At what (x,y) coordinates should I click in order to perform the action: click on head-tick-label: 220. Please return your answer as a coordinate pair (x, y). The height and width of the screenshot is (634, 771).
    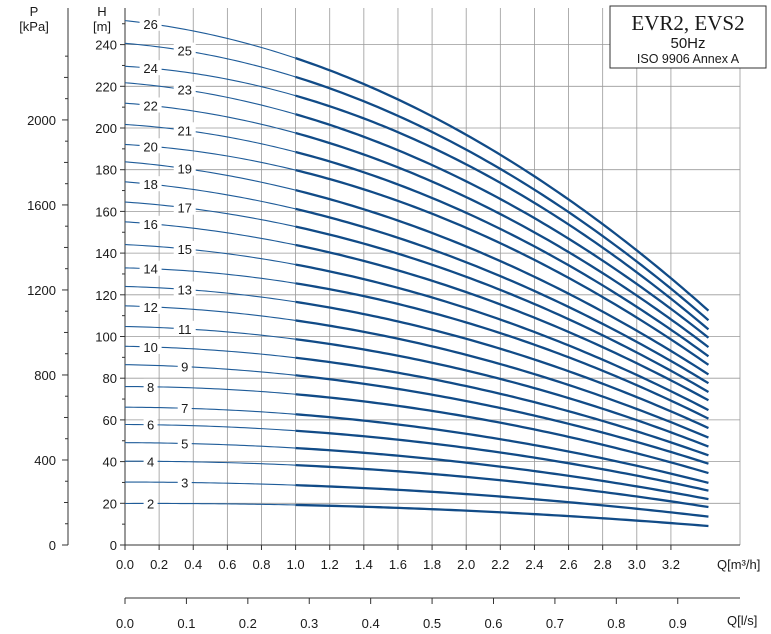
    Looking at the image, I should click on (106, 86).